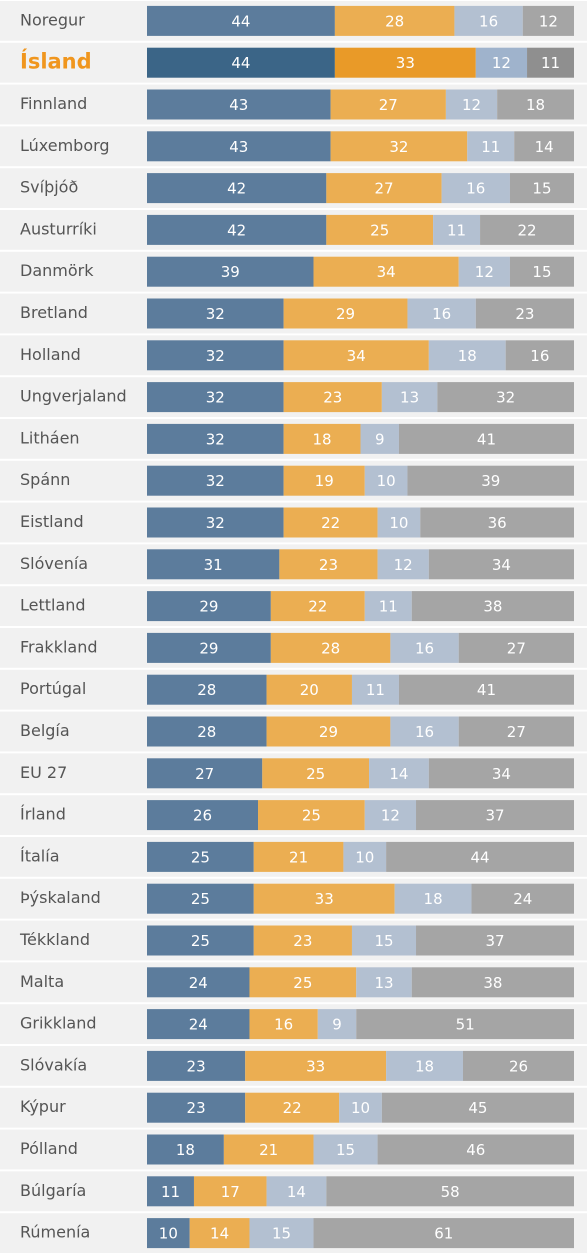 The width and height of the screenshot is (587, 1254). I want to click on value-label: 13, so click(383, 983).